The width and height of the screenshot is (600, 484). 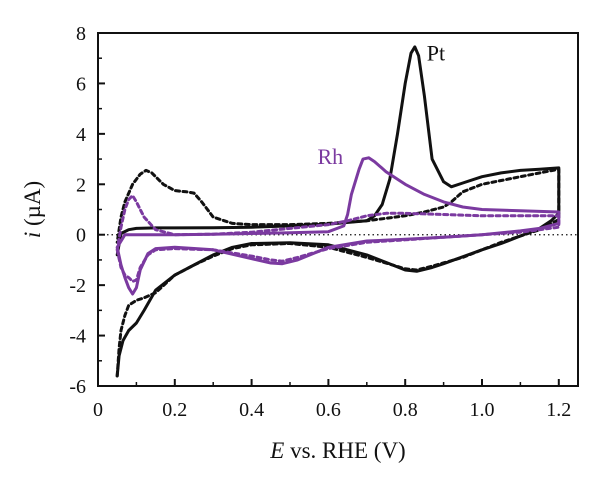 What do you see at coordinates (77, 286) in the screenshot?
I see `y-tick-label: -2` at bounding box center [77, 286].